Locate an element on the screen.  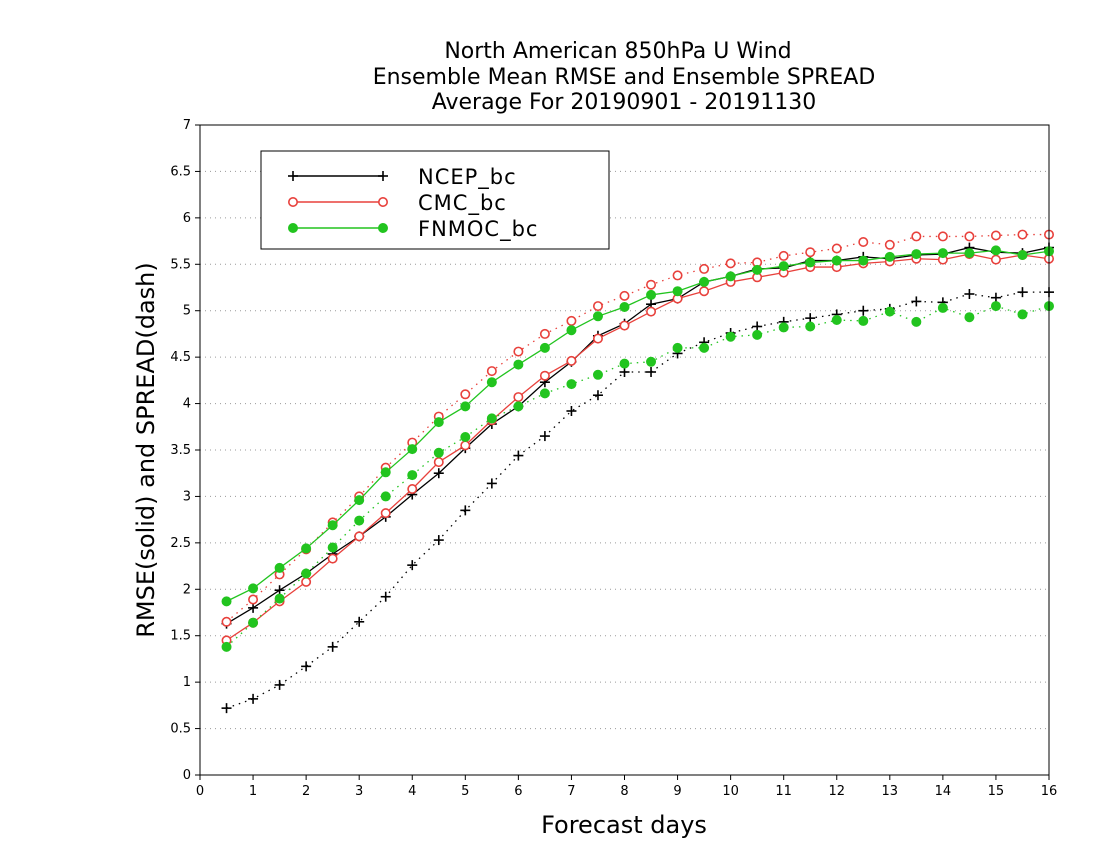
y-tick-label: 5 is located at coordinates (187, 311).